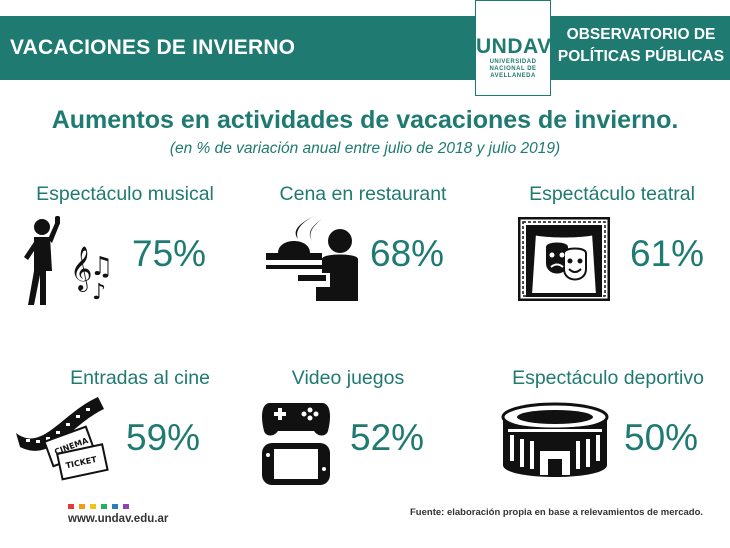 The height and width of the screenshot is (548, 730). Describe the element at coordinates (296, 444) in the screenshot. I see `gamepad-icon` at that location.